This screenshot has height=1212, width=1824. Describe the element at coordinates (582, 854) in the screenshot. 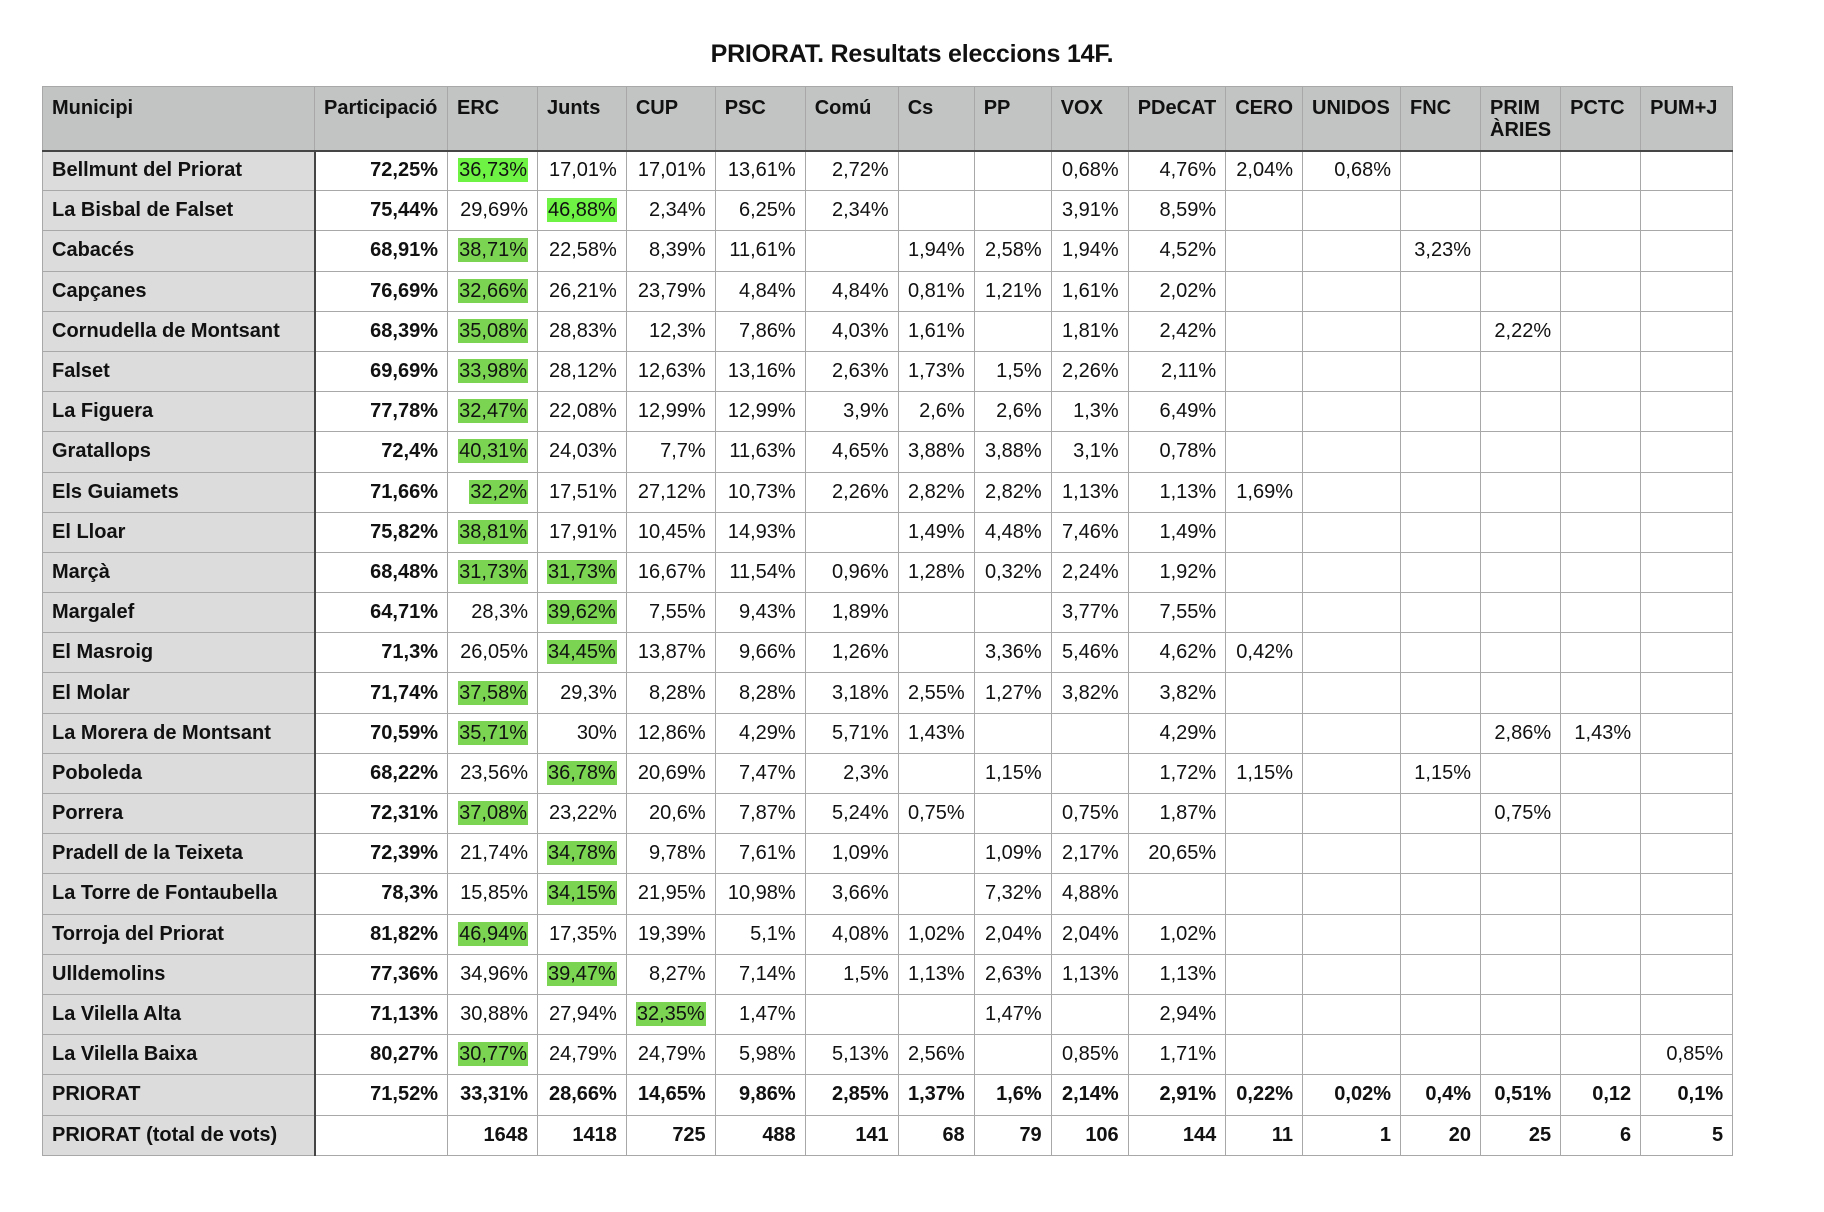

I see `party-result-cell: 34,78%` at that location.